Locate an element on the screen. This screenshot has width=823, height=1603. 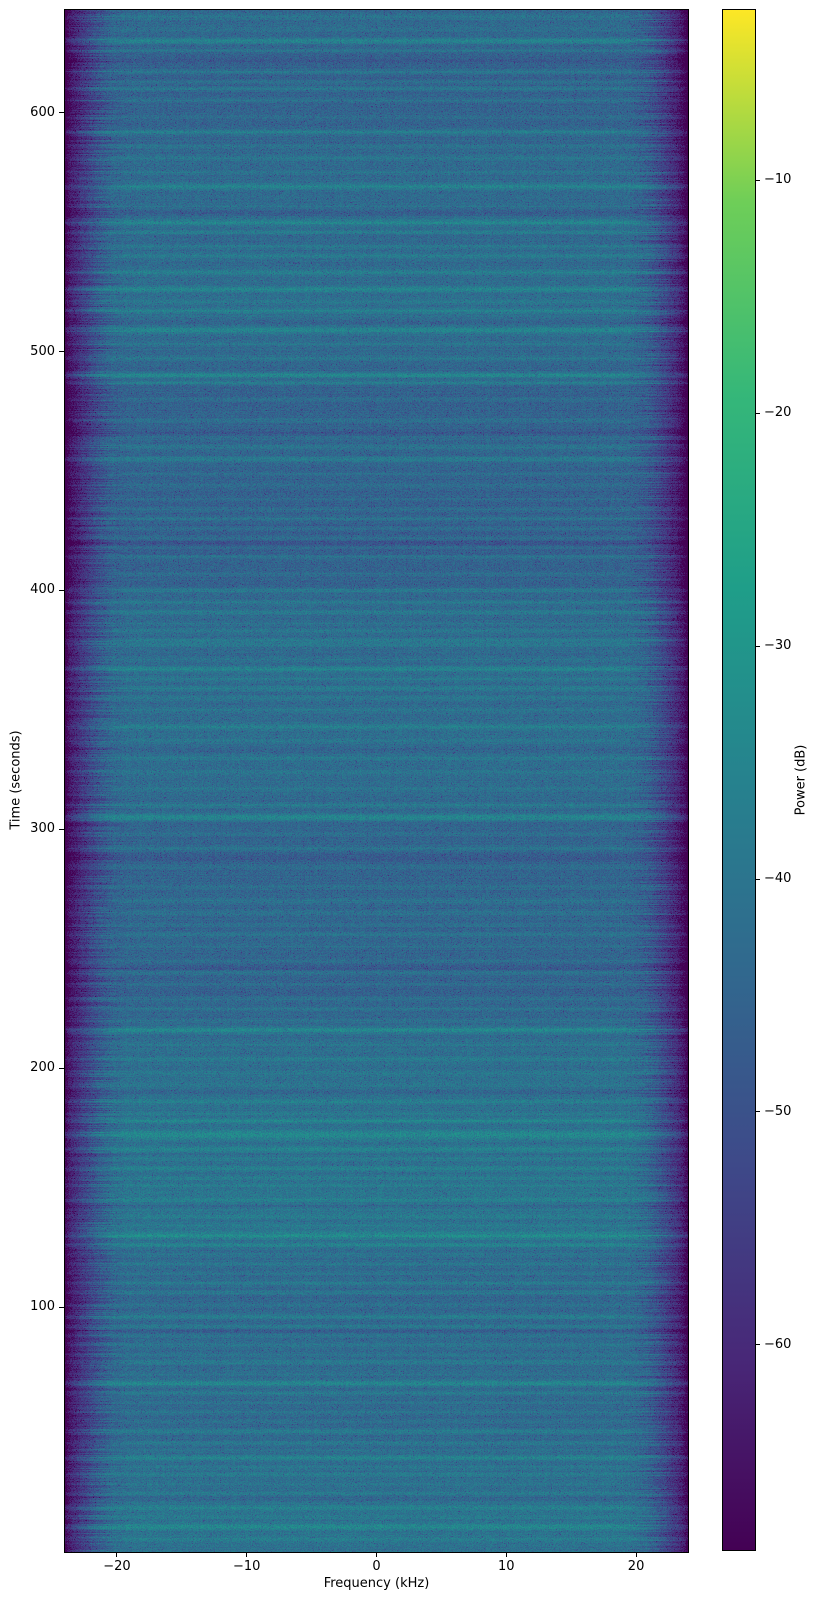
colorbar-tick-label: −20 is located at coordinates (778, 413).